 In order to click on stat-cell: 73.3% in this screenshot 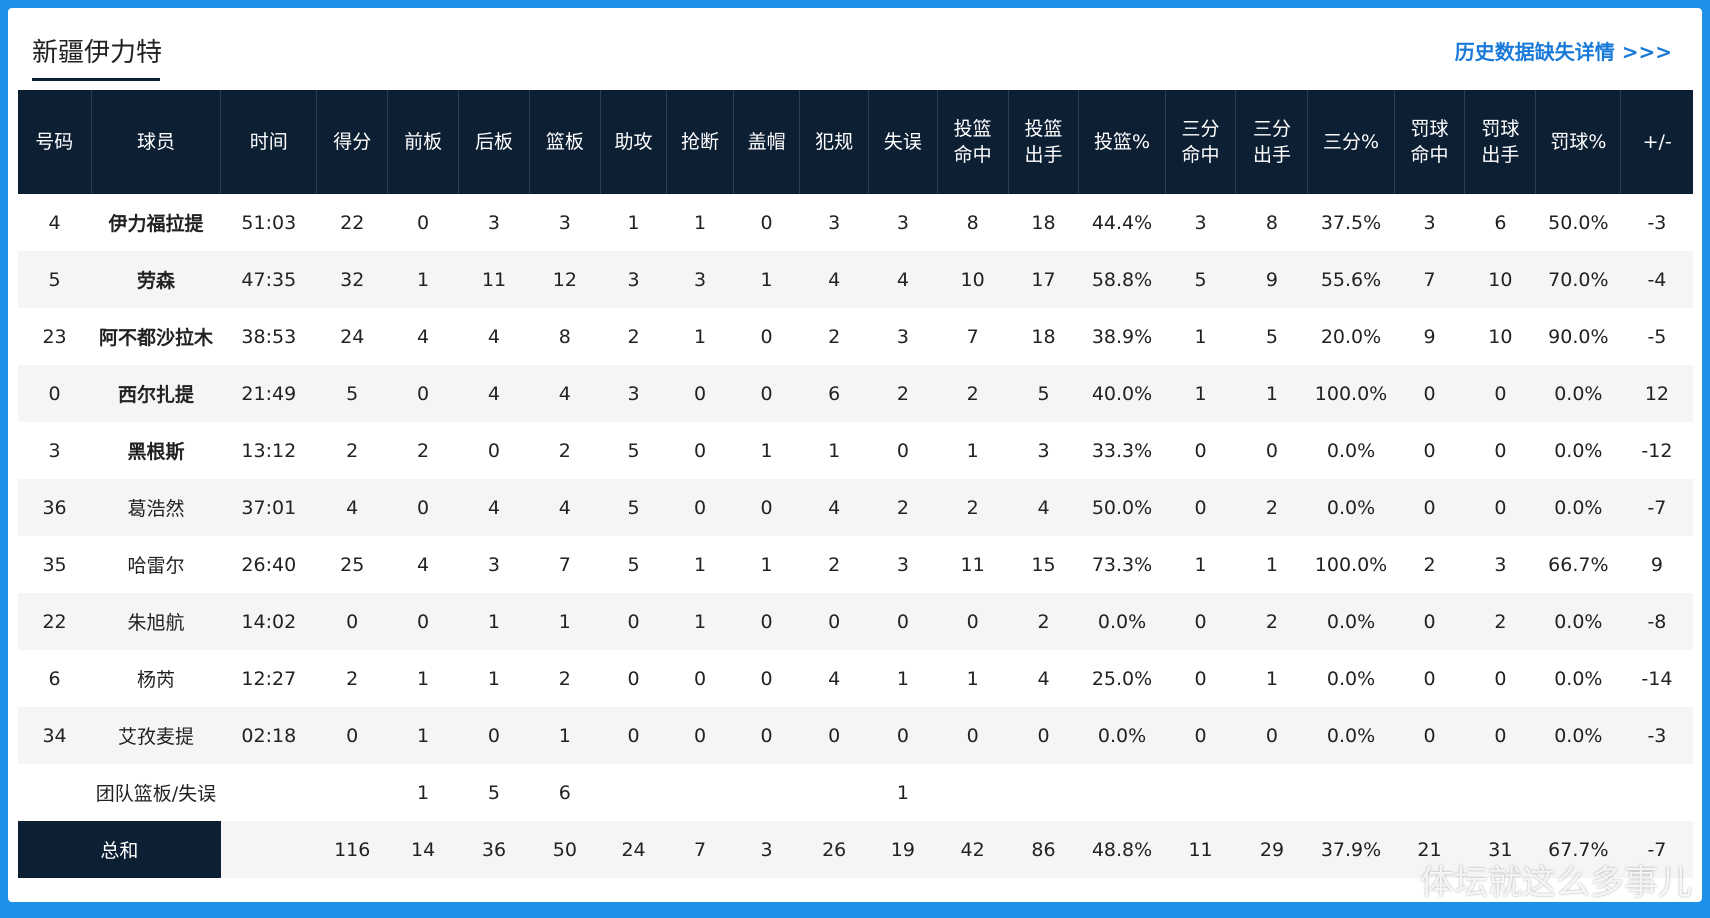, I will do `click(1122, 564)`.